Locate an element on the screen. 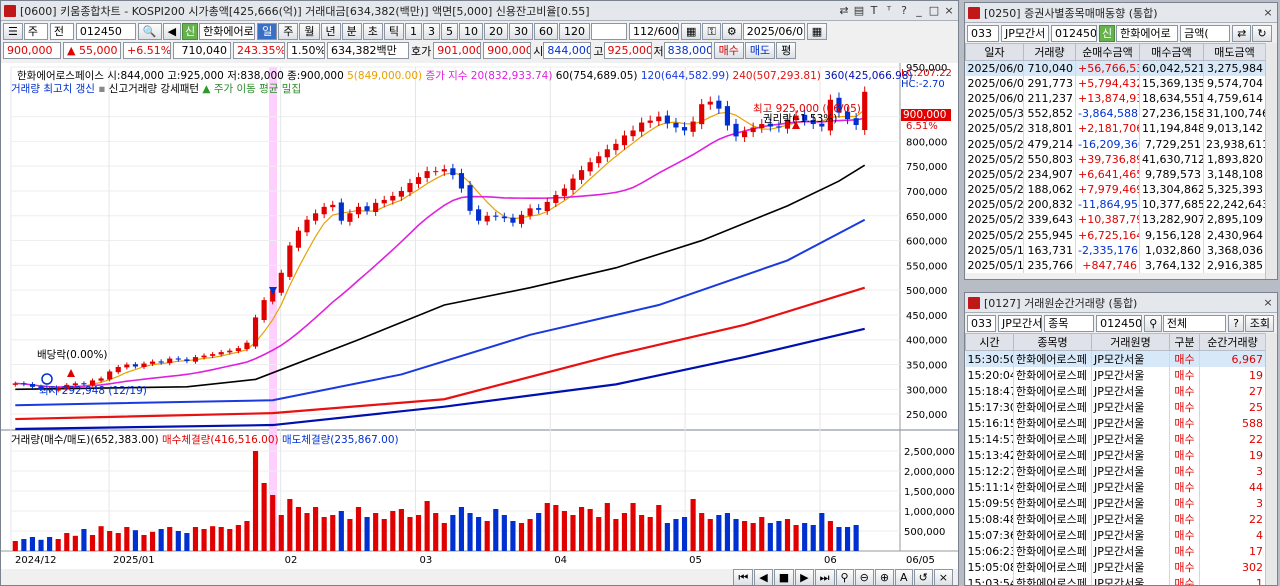 This screenshot has width=1280, height=586. dong-header: 일자 is located at coordinates (994, 52).